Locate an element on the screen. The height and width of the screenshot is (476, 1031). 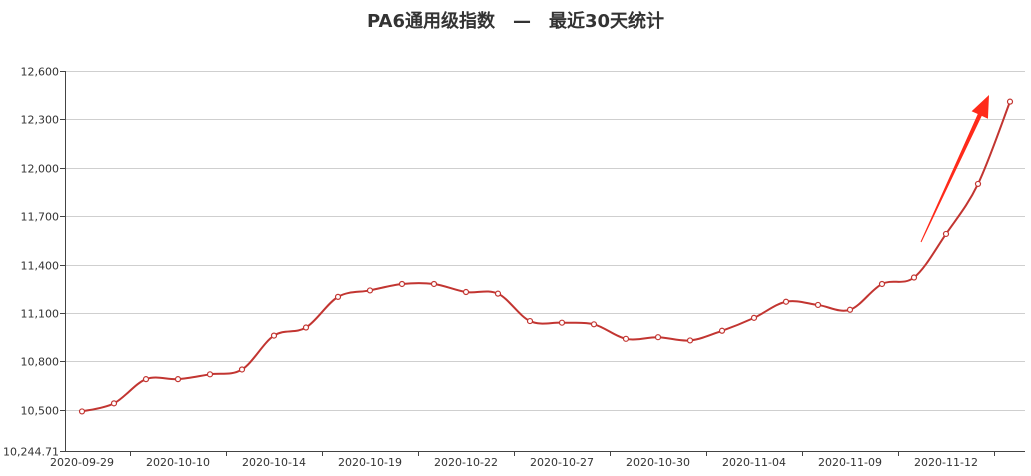
chart-title: PA6通用级指数 — 最近30天统计 is located at coordinates (515, 21).